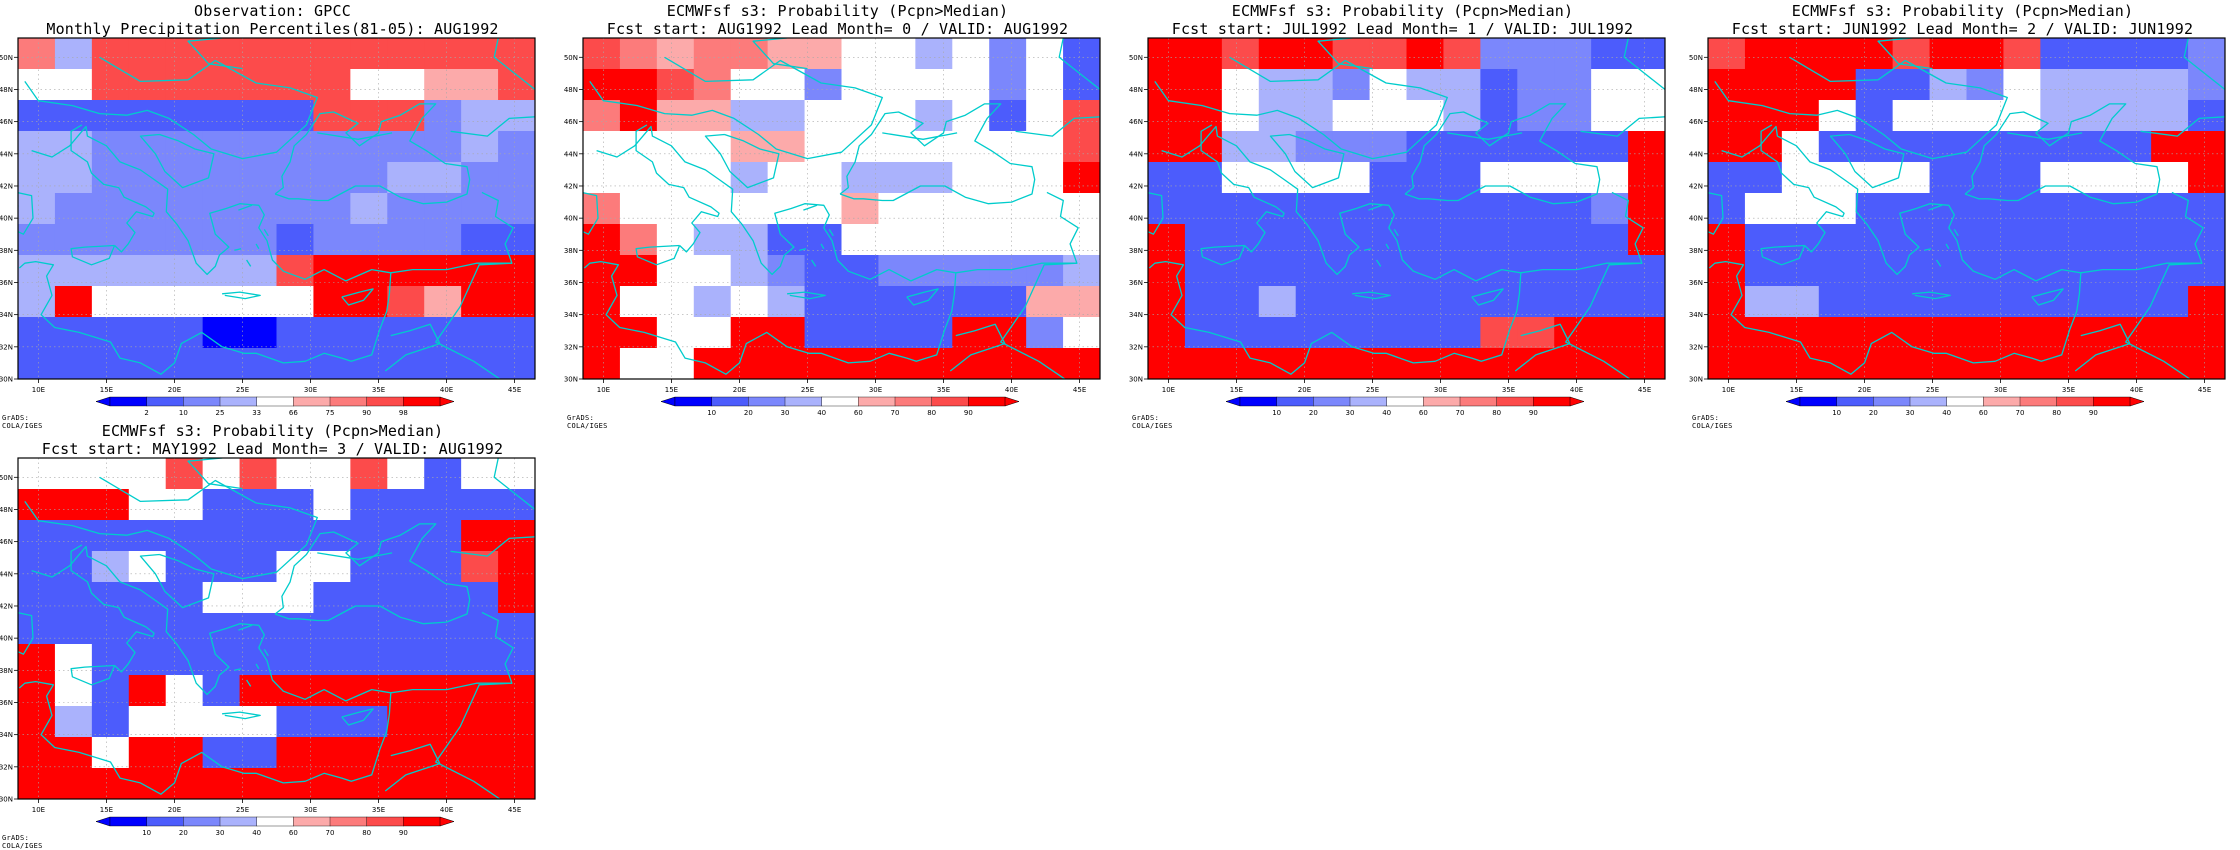 This screenshot has width=2240, height=850. Describe the element at coordinates (571, 283) in the screenshot. I see `lat-tick-label: 36N` at that location.